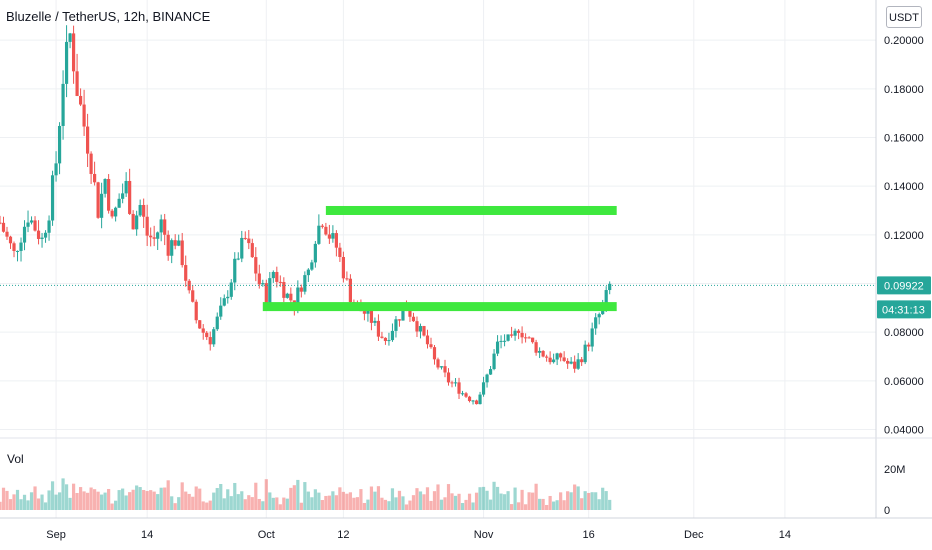  What do you see at coordinates (471, 210) in the screenshot?
I see `zone-line` at bounding box center [471, 210].